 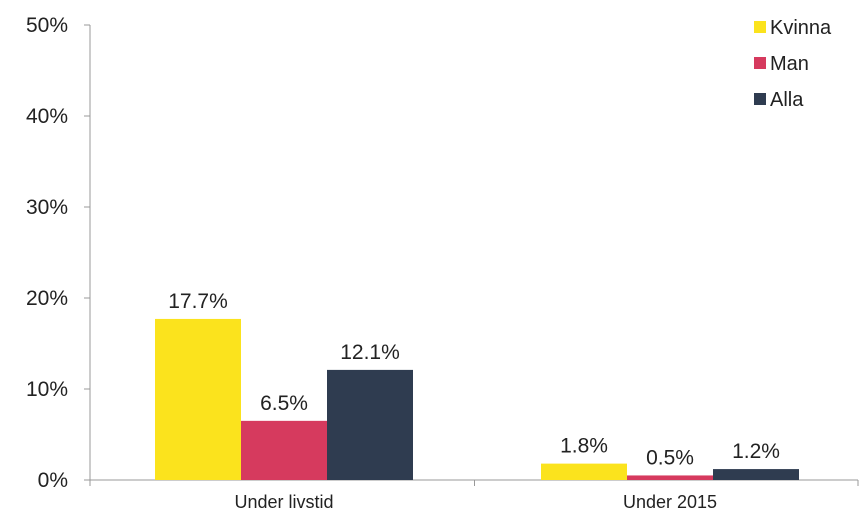 What do you see at coordinates (760, 27) in the screenshot?
I see `legend-swatch-kvinna` at bounding box center [760, 27].